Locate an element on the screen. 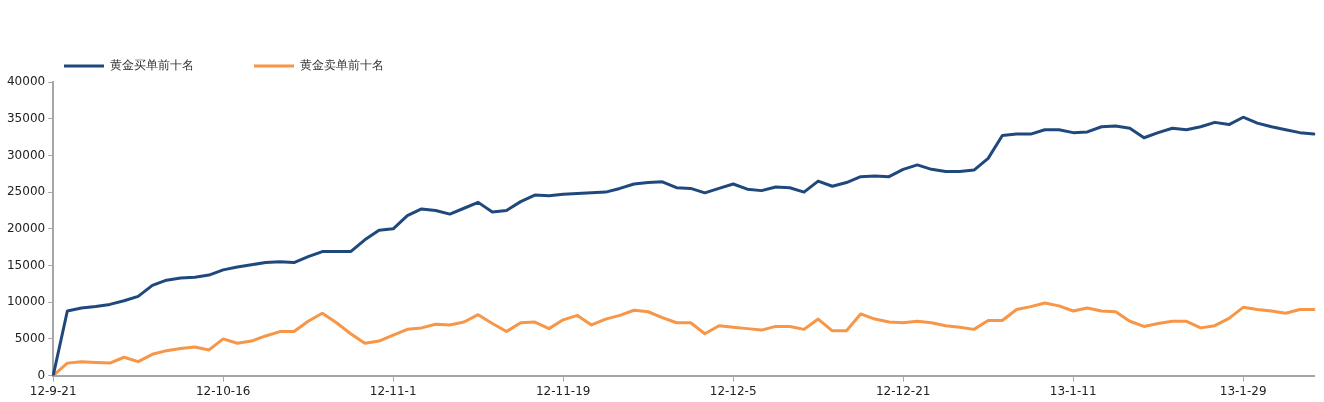 The image size is (1324, 402). y-tick-label: 35000 is located at coordinates (26, 117).